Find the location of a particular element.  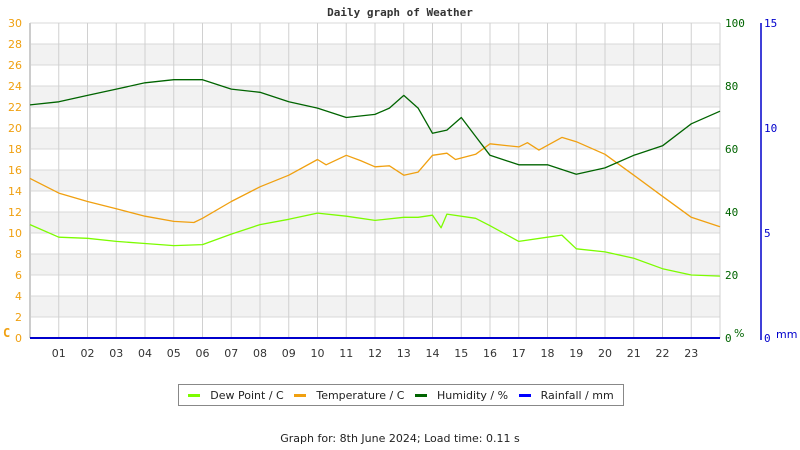

left-axis-tick: 2 is located at coordinates (18, 317).